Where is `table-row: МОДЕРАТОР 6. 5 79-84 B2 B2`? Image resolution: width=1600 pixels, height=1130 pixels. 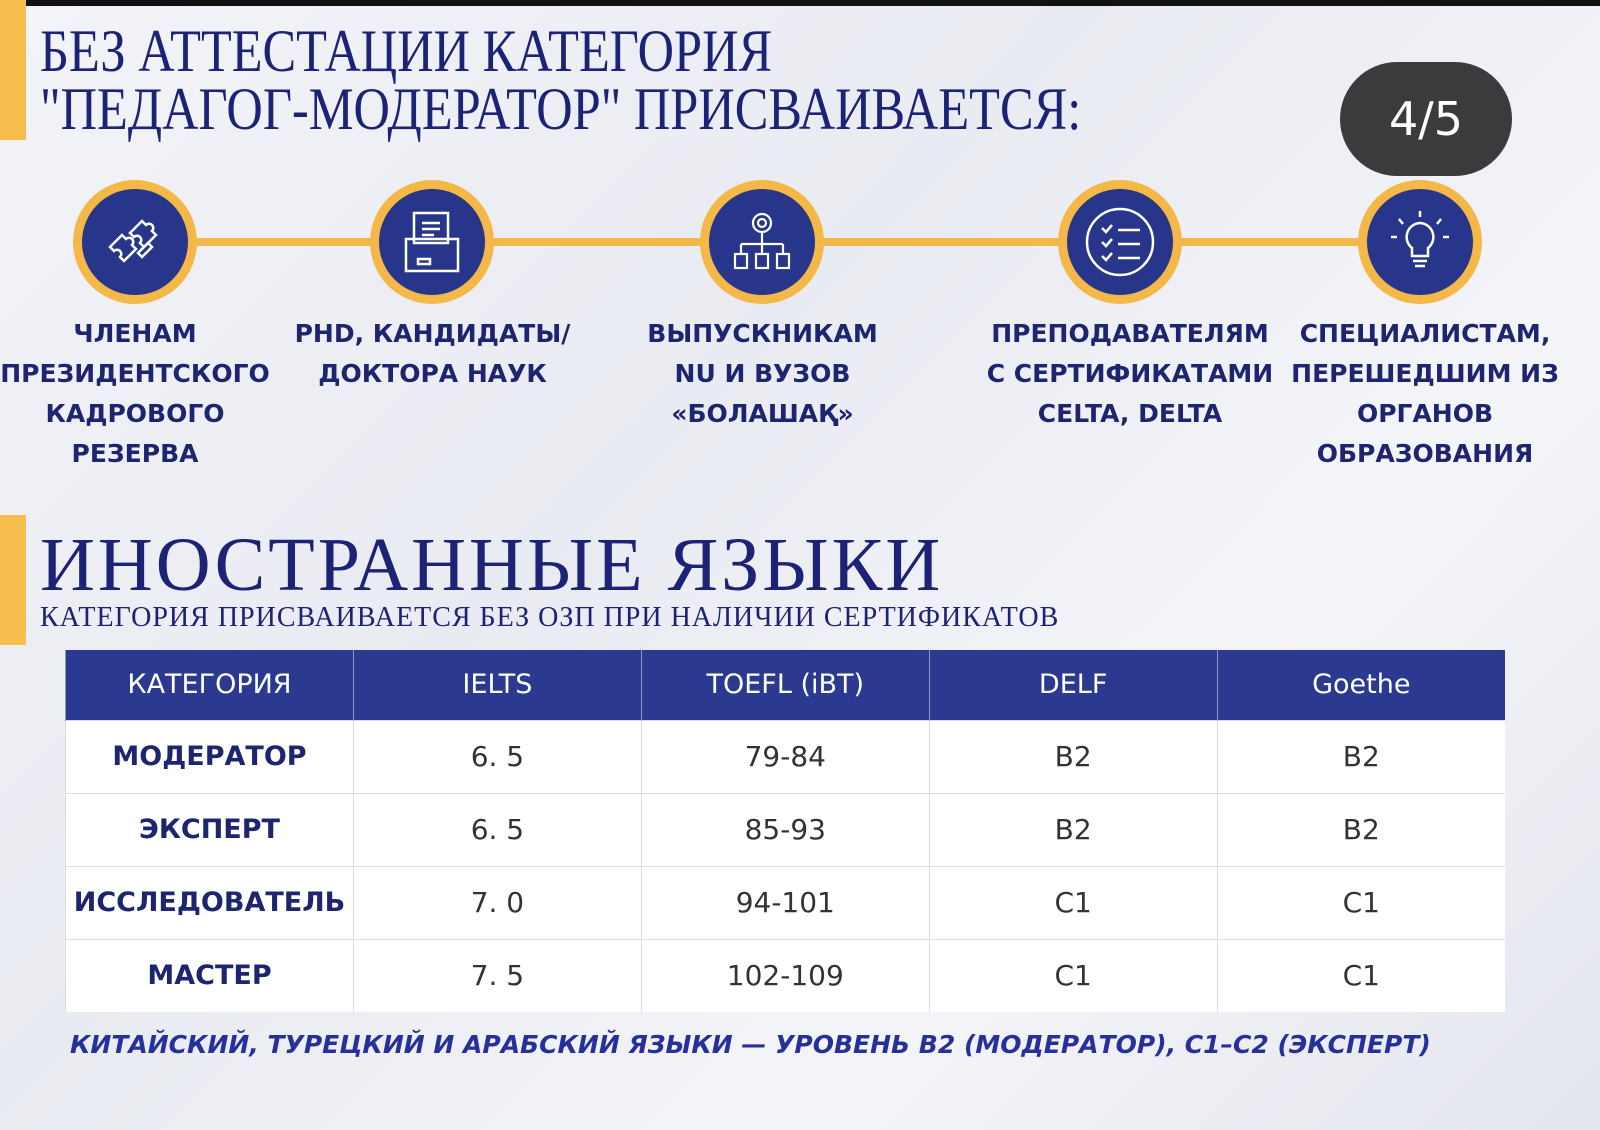 table-row: МОДЕРАТОР 6. 5 79-84 B2 B2 is located at coordinates (785, 756).